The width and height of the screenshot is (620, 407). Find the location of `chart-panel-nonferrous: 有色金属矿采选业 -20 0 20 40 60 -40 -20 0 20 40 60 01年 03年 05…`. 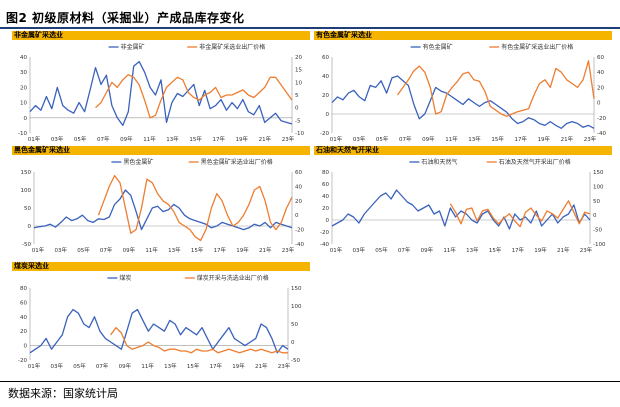

chart-panel-nonferrous: 有色金属矿采选业 -20 0 20 40 60 -40 -20 0 20 40 60 01年 03年 05… is located at coordinates (463, 90).